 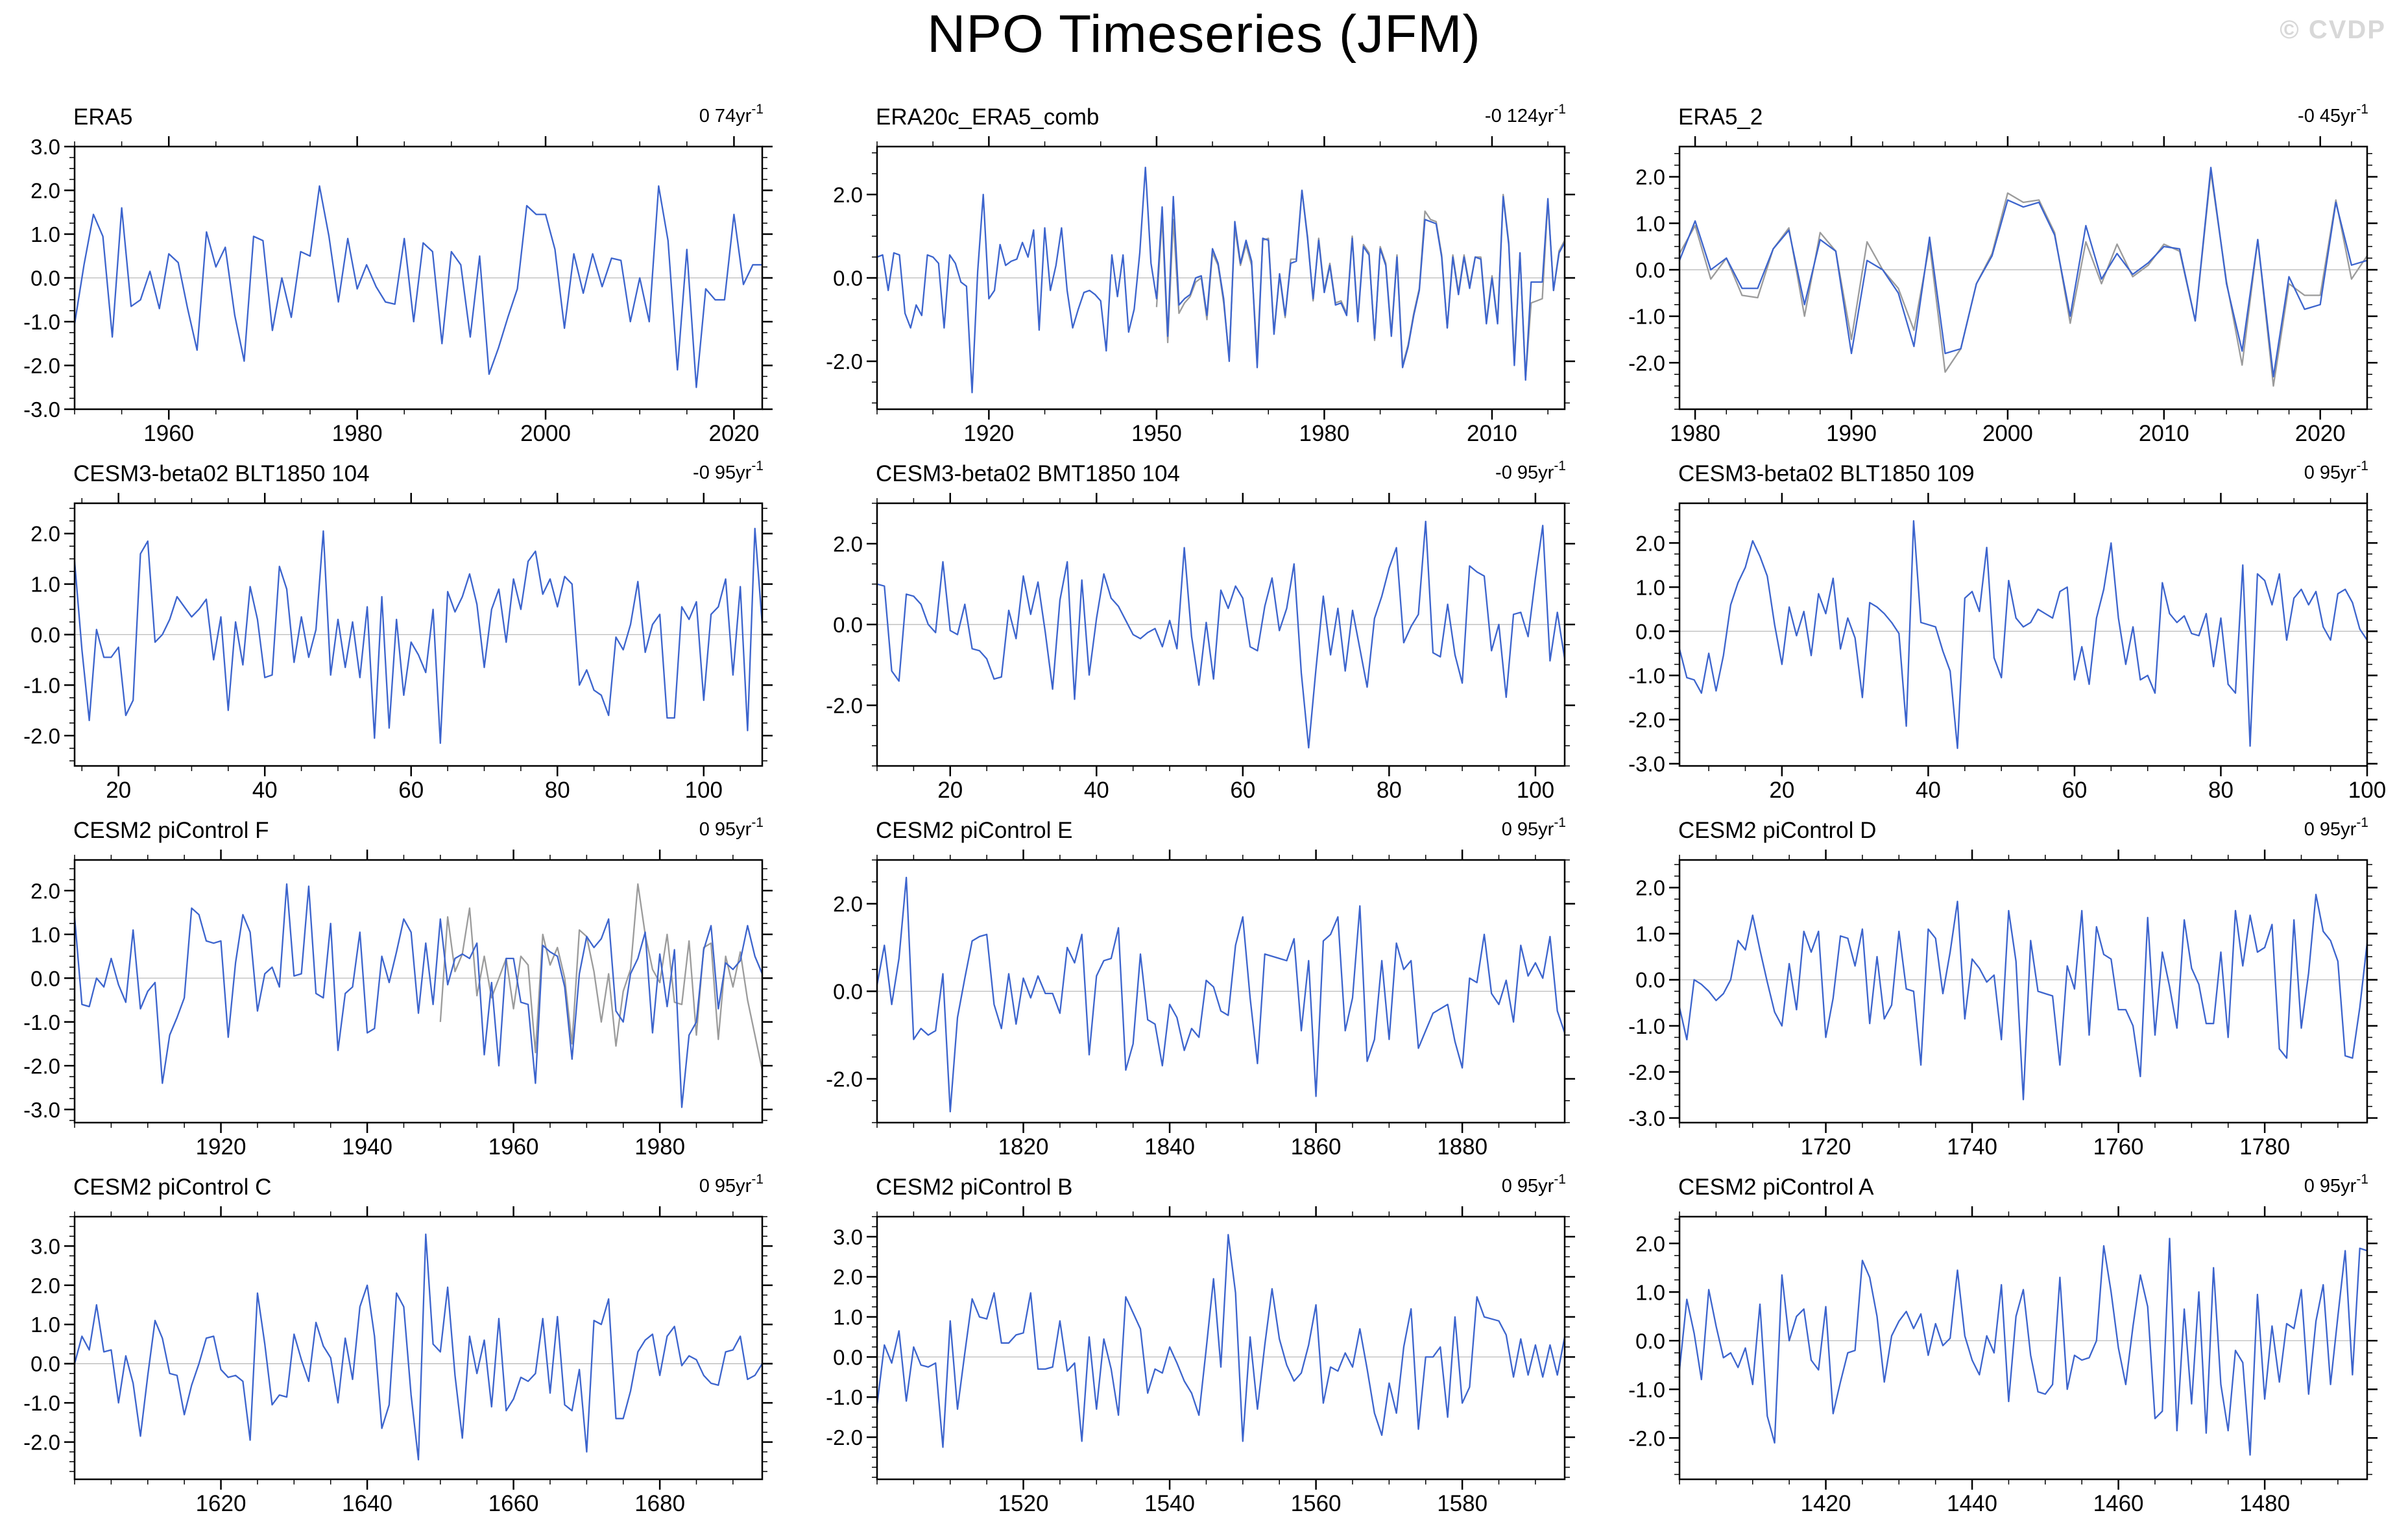 I want to click on panel-title: CESM3-beta02 BLT1850 104, so click(x=221, y=473).